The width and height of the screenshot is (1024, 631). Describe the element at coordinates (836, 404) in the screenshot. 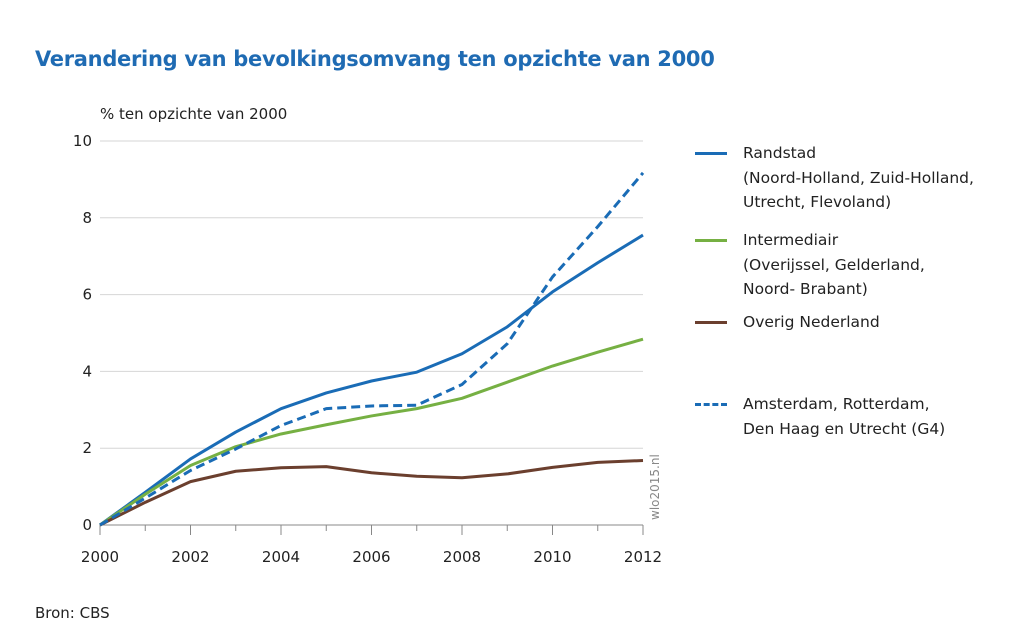

I see `legend-label-line: Amsterdam, Rotterdam,` at that location.